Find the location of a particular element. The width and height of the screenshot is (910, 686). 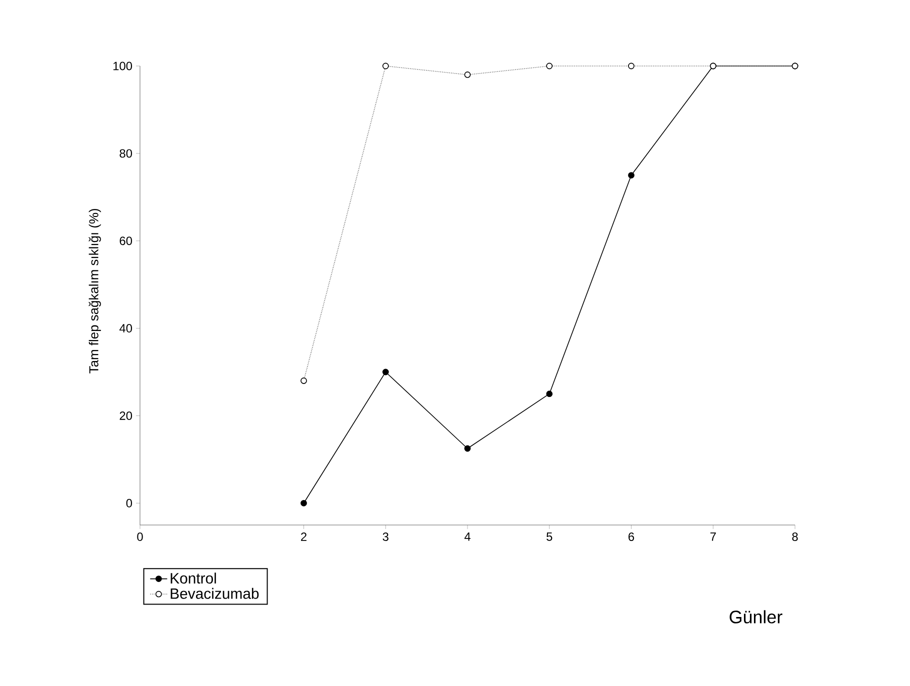

x-tick-label: 0 is located at coordinates (140, 536).